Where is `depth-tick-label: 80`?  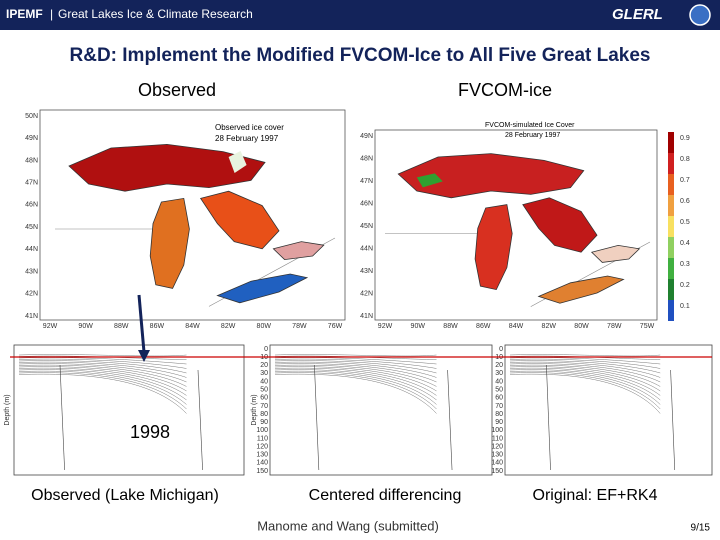
depth-tick-label: 80 is located at coordinates (499, 414).